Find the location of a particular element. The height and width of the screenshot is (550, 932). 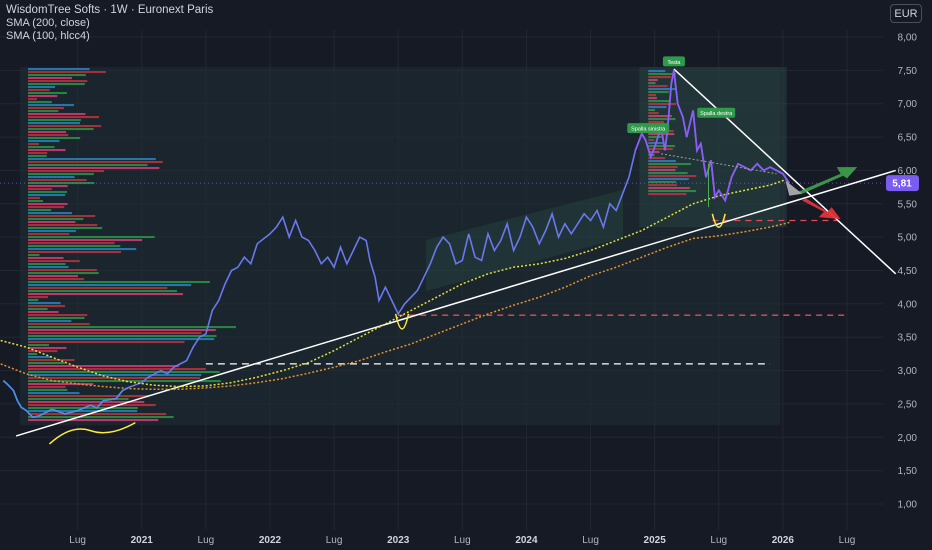

x-tick-label: 2023 is located at coordinates (398, 540).